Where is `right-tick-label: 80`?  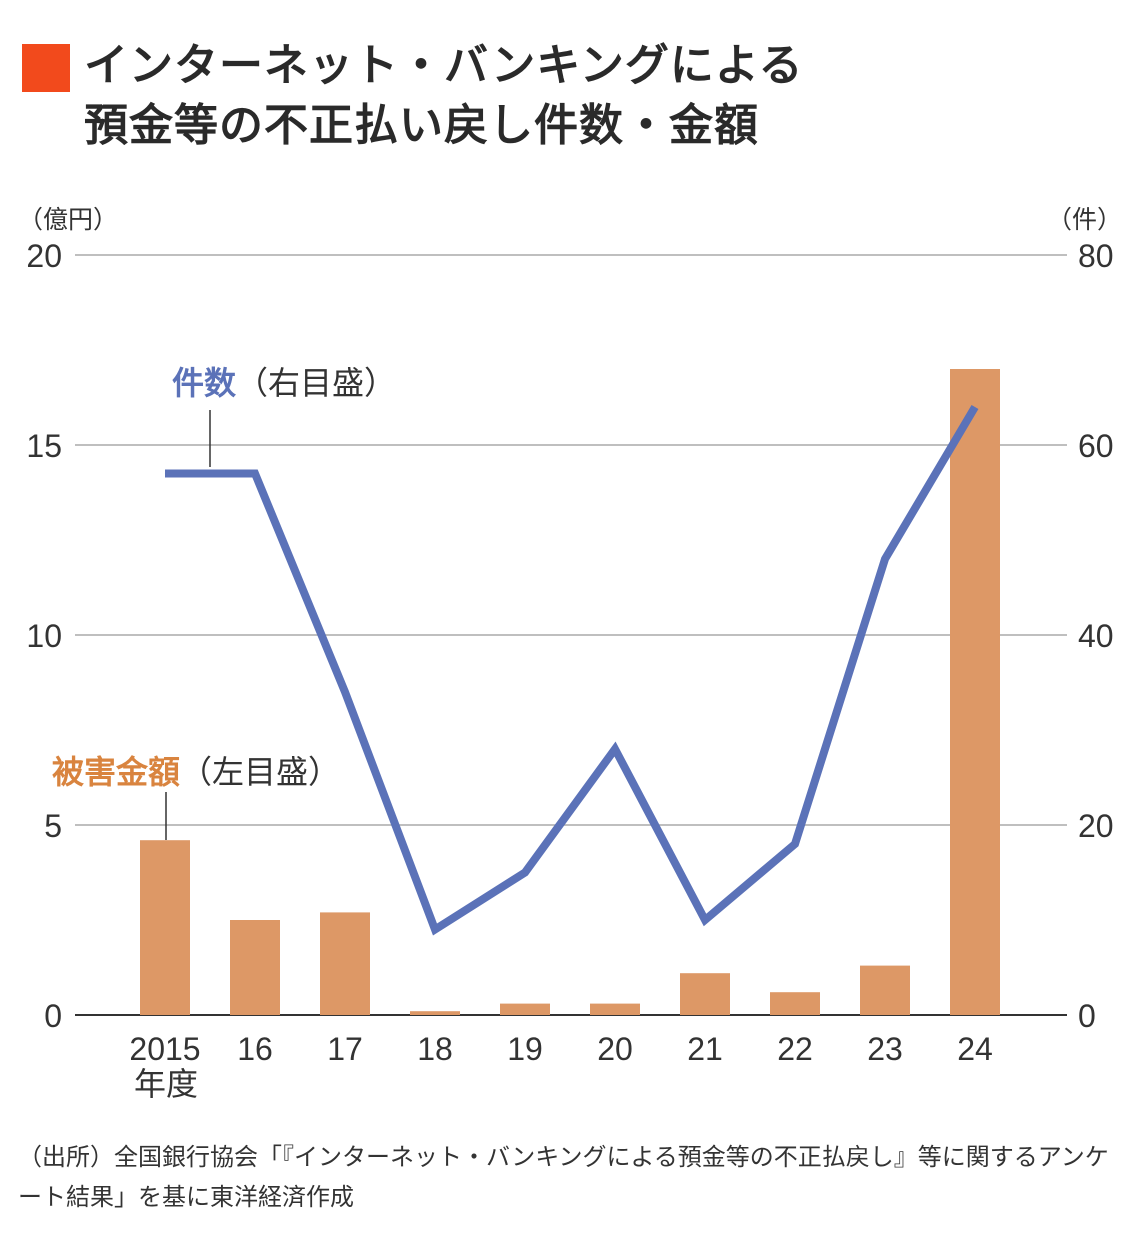
right-tick-label: 80 is located at coordinates (1096, 256).